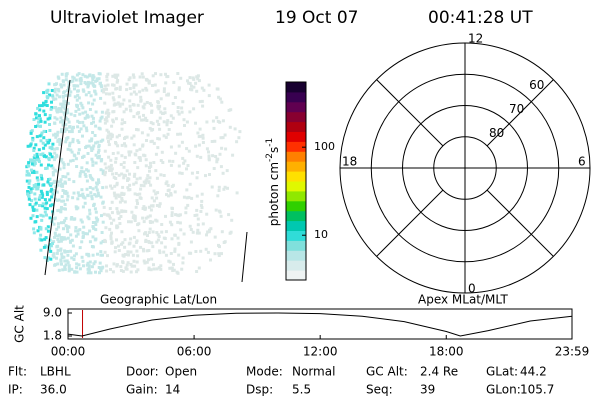 Image resolution: width=600 pixels, height=400 pixels. What do you see at coordinates (320, 352) in the screenshot?
I see `x-tick-label: 12:00` at bounding box center [320, 352].